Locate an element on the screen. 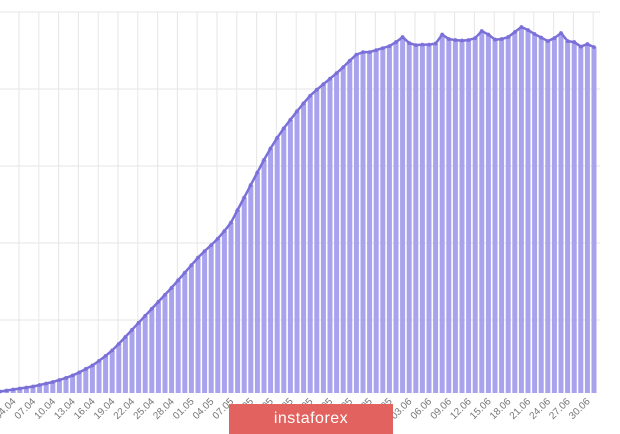 The width and height of the screenshot is (620, 434). x-tick-label: 06.06 is located at coordinates (422, 409).